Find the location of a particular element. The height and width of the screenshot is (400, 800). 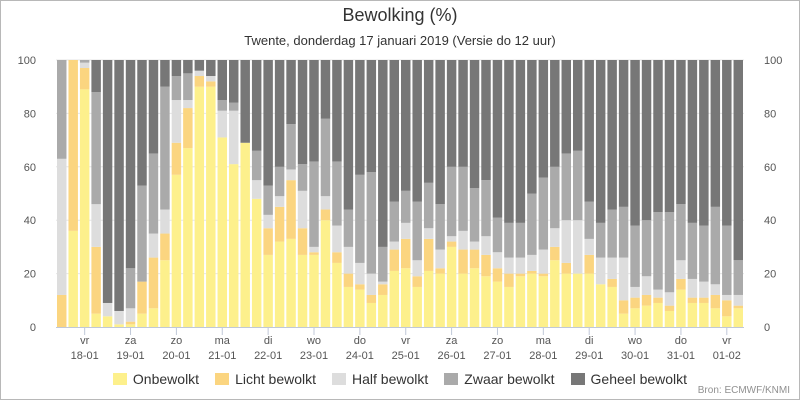

x-tick-label-day: za is located at coordinates (131, 341).